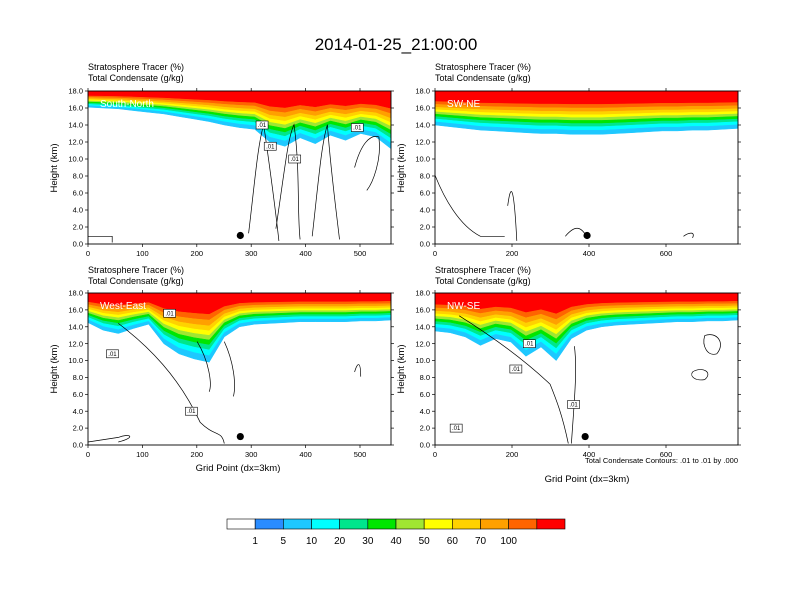 This screenshot has width=792, height=612. I want to click on x-tick-label: 500, so click(360, 253).